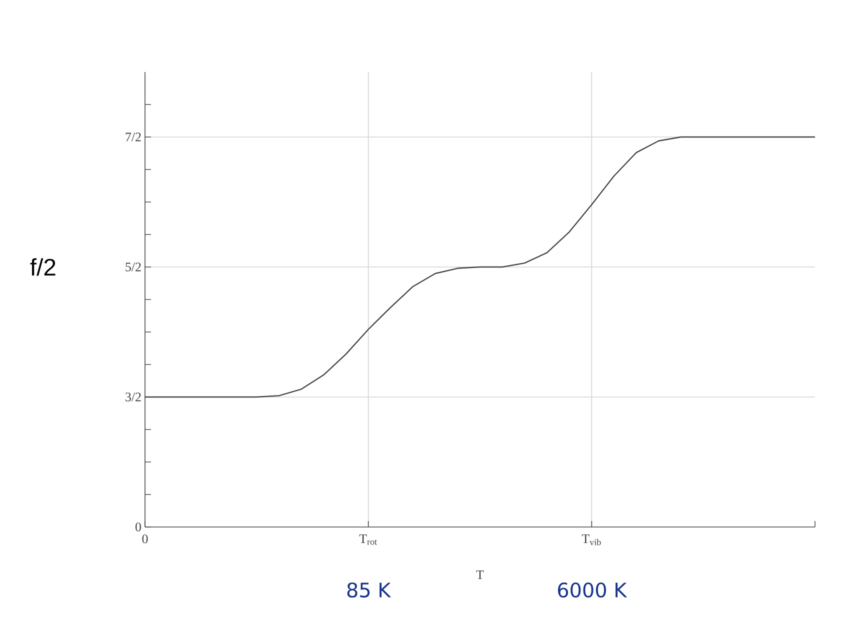 The width and height of the screenshot is (845, 621). What do you see at coordinates (133, 397) in the screenshot?
I see `y-tick-label: 3/2` at bounding box center [133, 397].